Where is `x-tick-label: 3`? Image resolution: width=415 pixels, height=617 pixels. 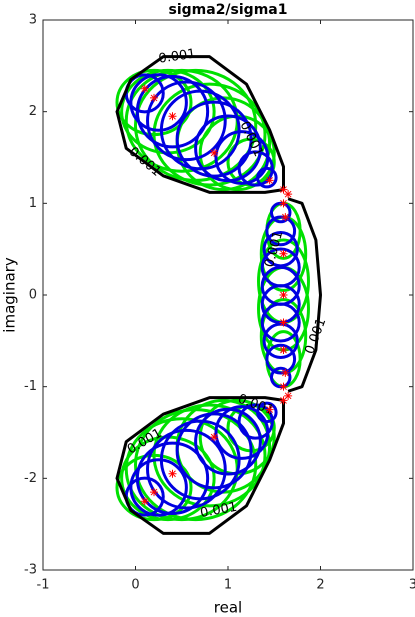
x-tick-label: 3 is located at coordinates (412, 585).